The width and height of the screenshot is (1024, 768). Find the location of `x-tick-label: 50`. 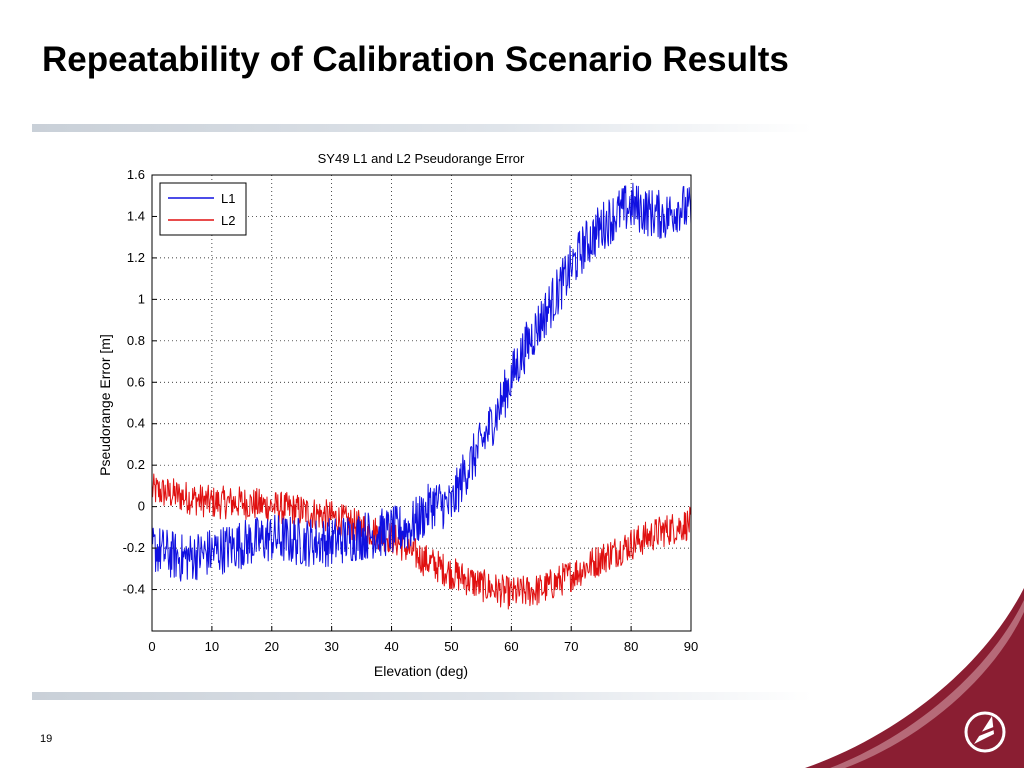

x-tick-label: 50 is located at coordinates (451, 646).